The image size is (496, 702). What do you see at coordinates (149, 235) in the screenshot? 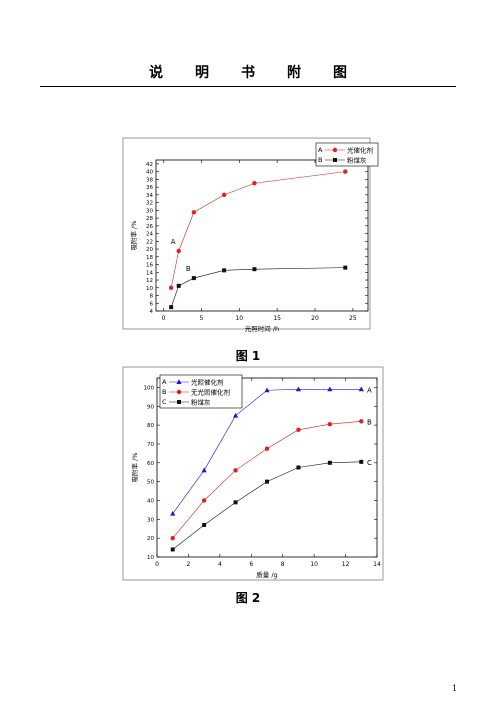
I see `y-tick-label: 24` at bounding box center [149, 235].